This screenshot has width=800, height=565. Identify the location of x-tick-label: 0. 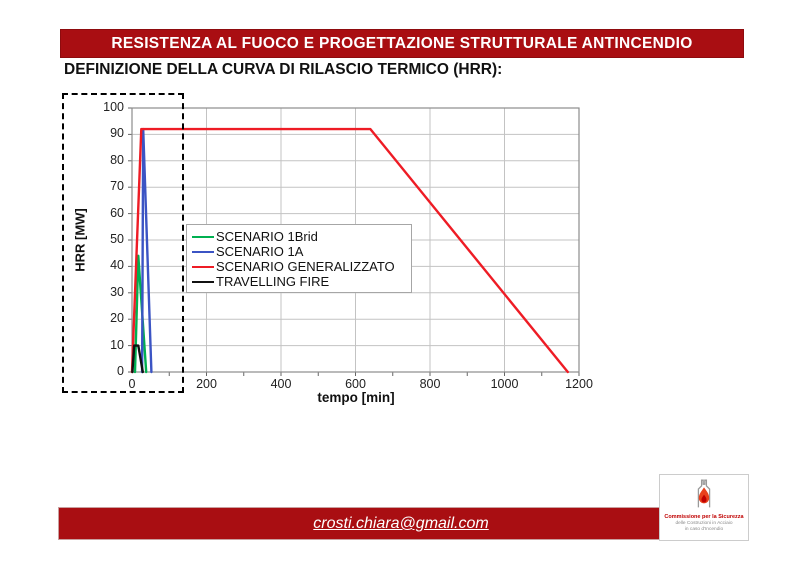
(132, 384).